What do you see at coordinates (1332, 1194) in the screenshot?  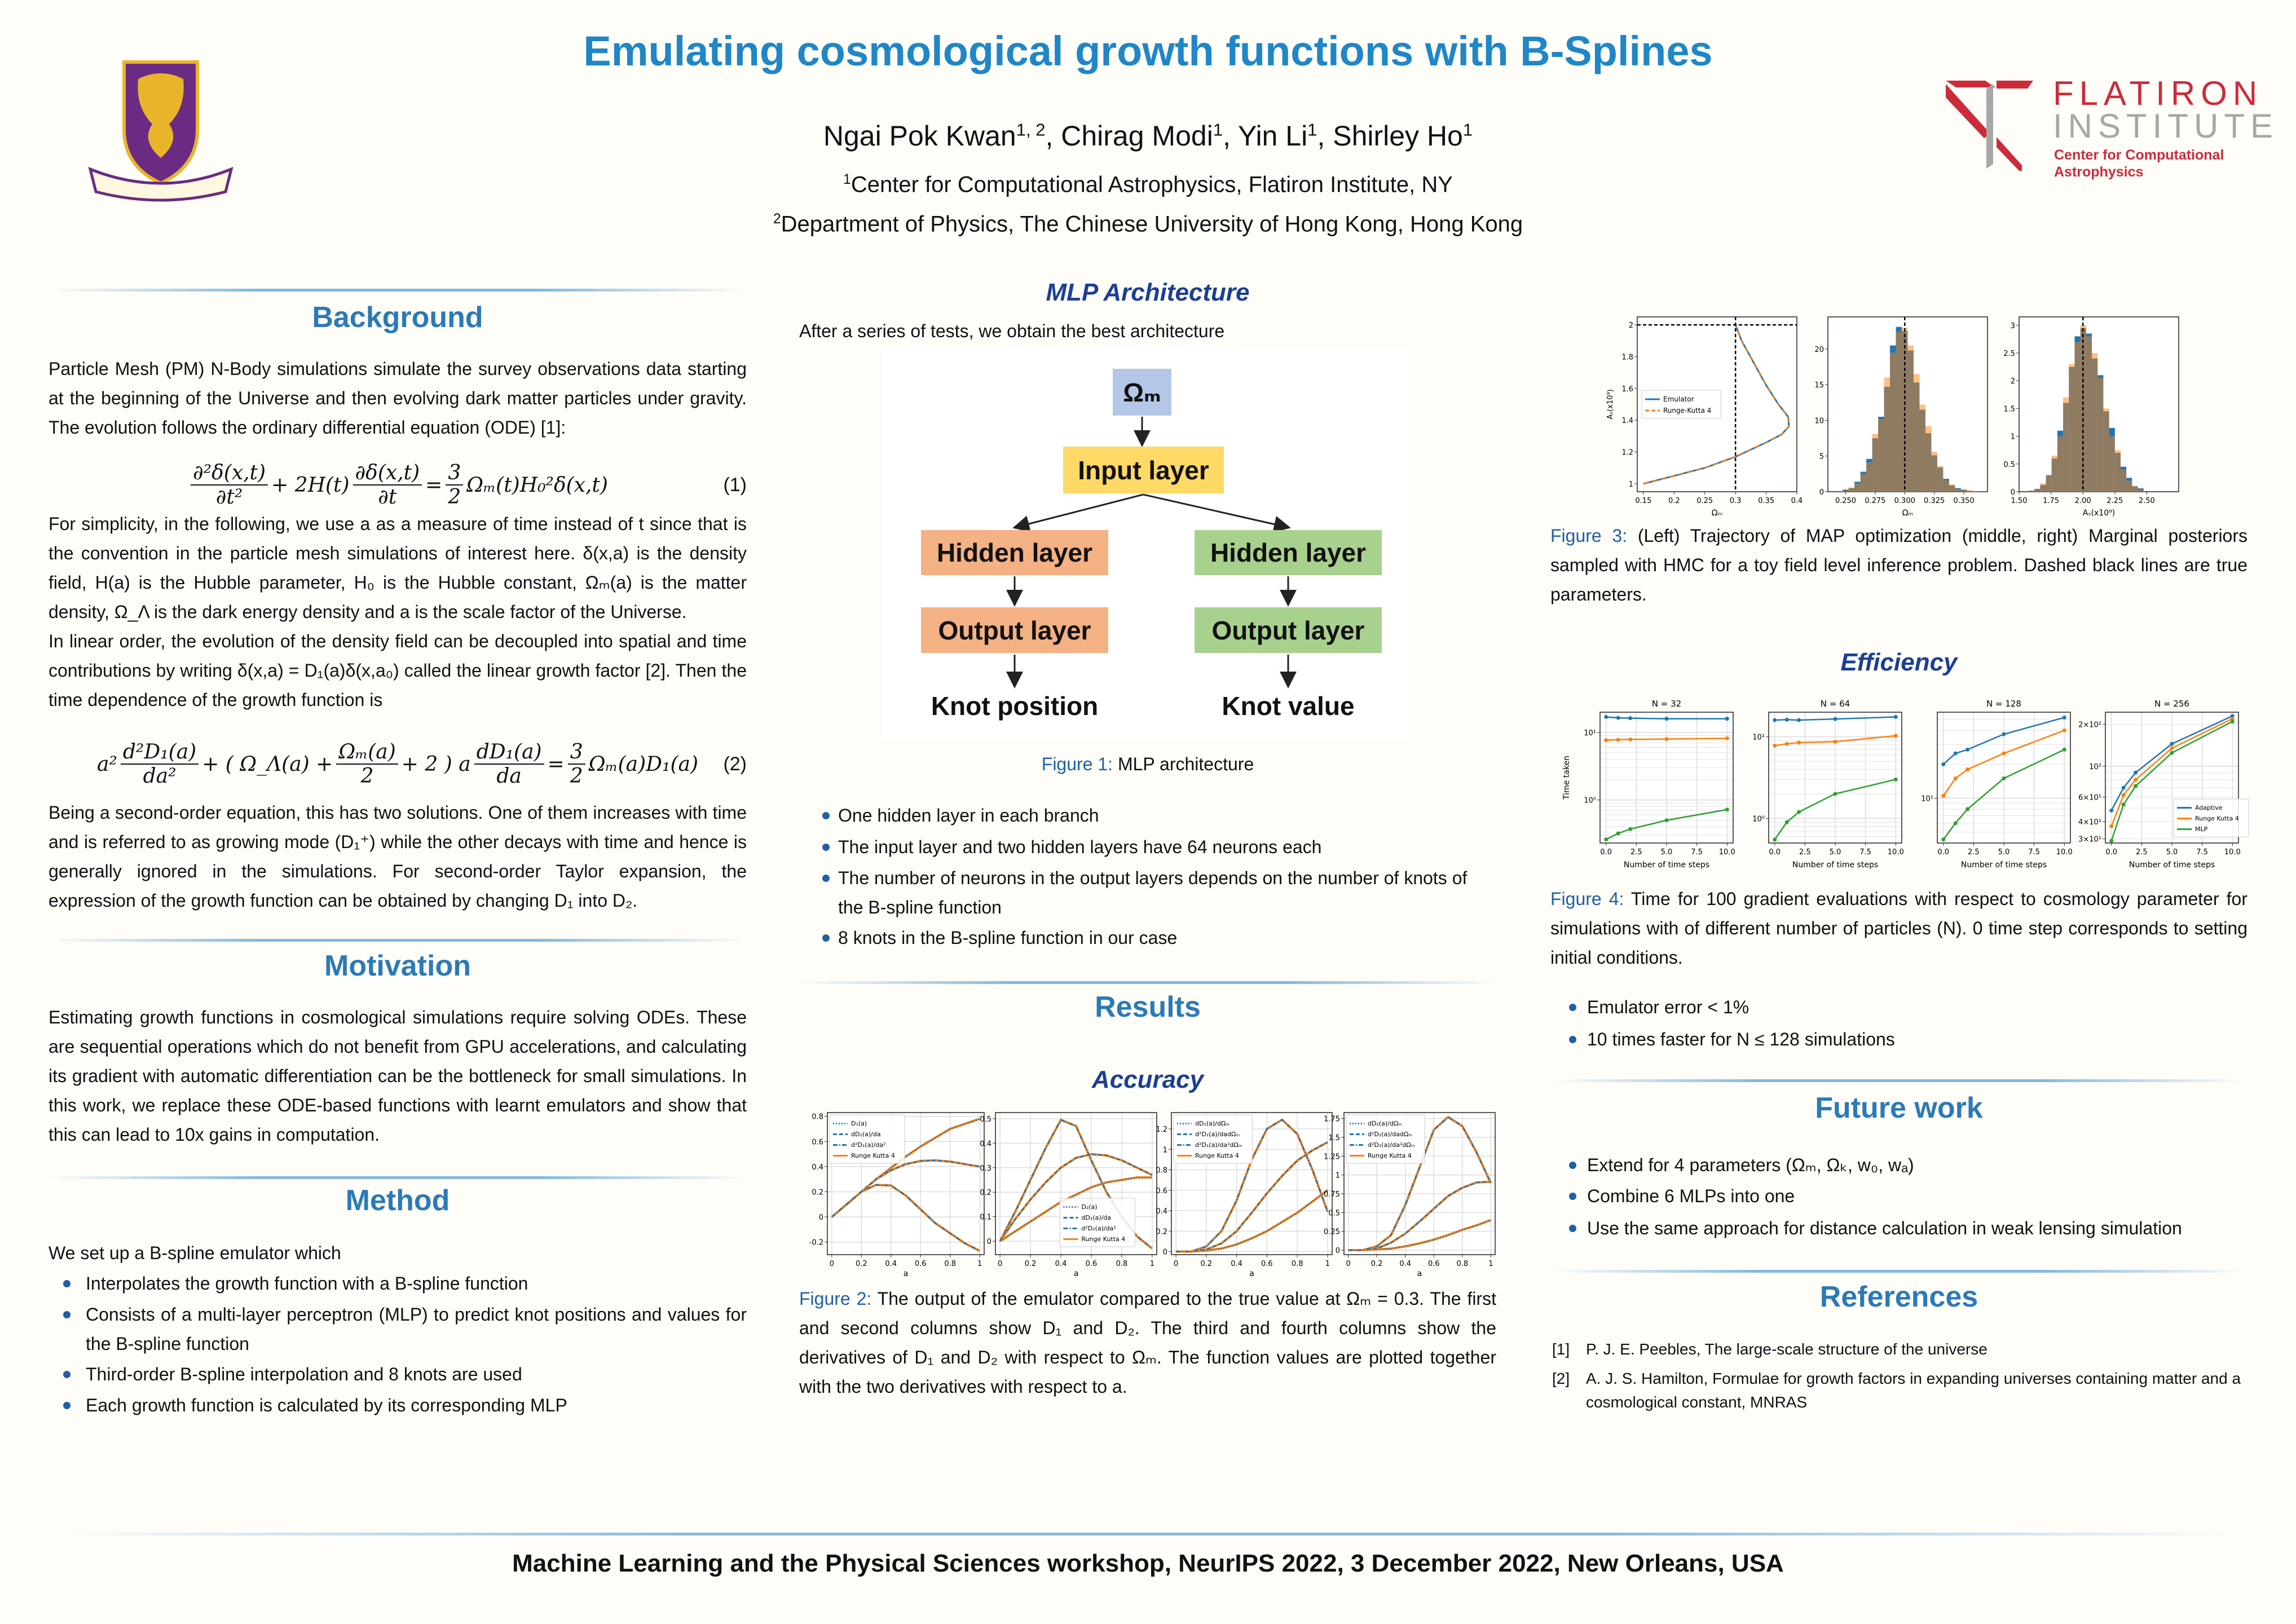 I see `y-tick-label: 0.75` at bounding box center [1332, 1194].